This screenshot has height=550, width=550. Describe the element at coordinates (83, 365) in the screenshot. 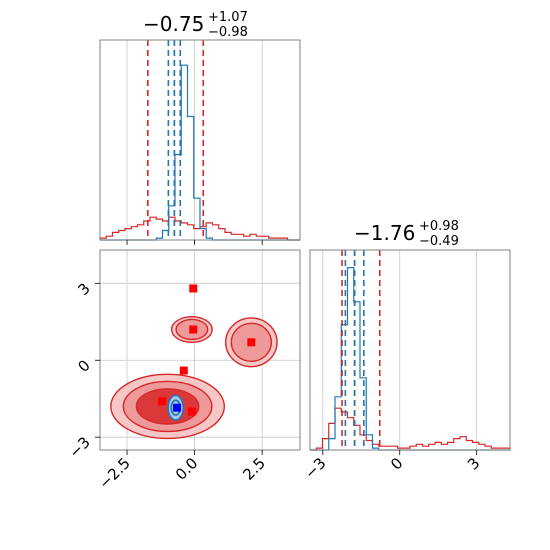

I see `y-tick-label: 0` at that location.